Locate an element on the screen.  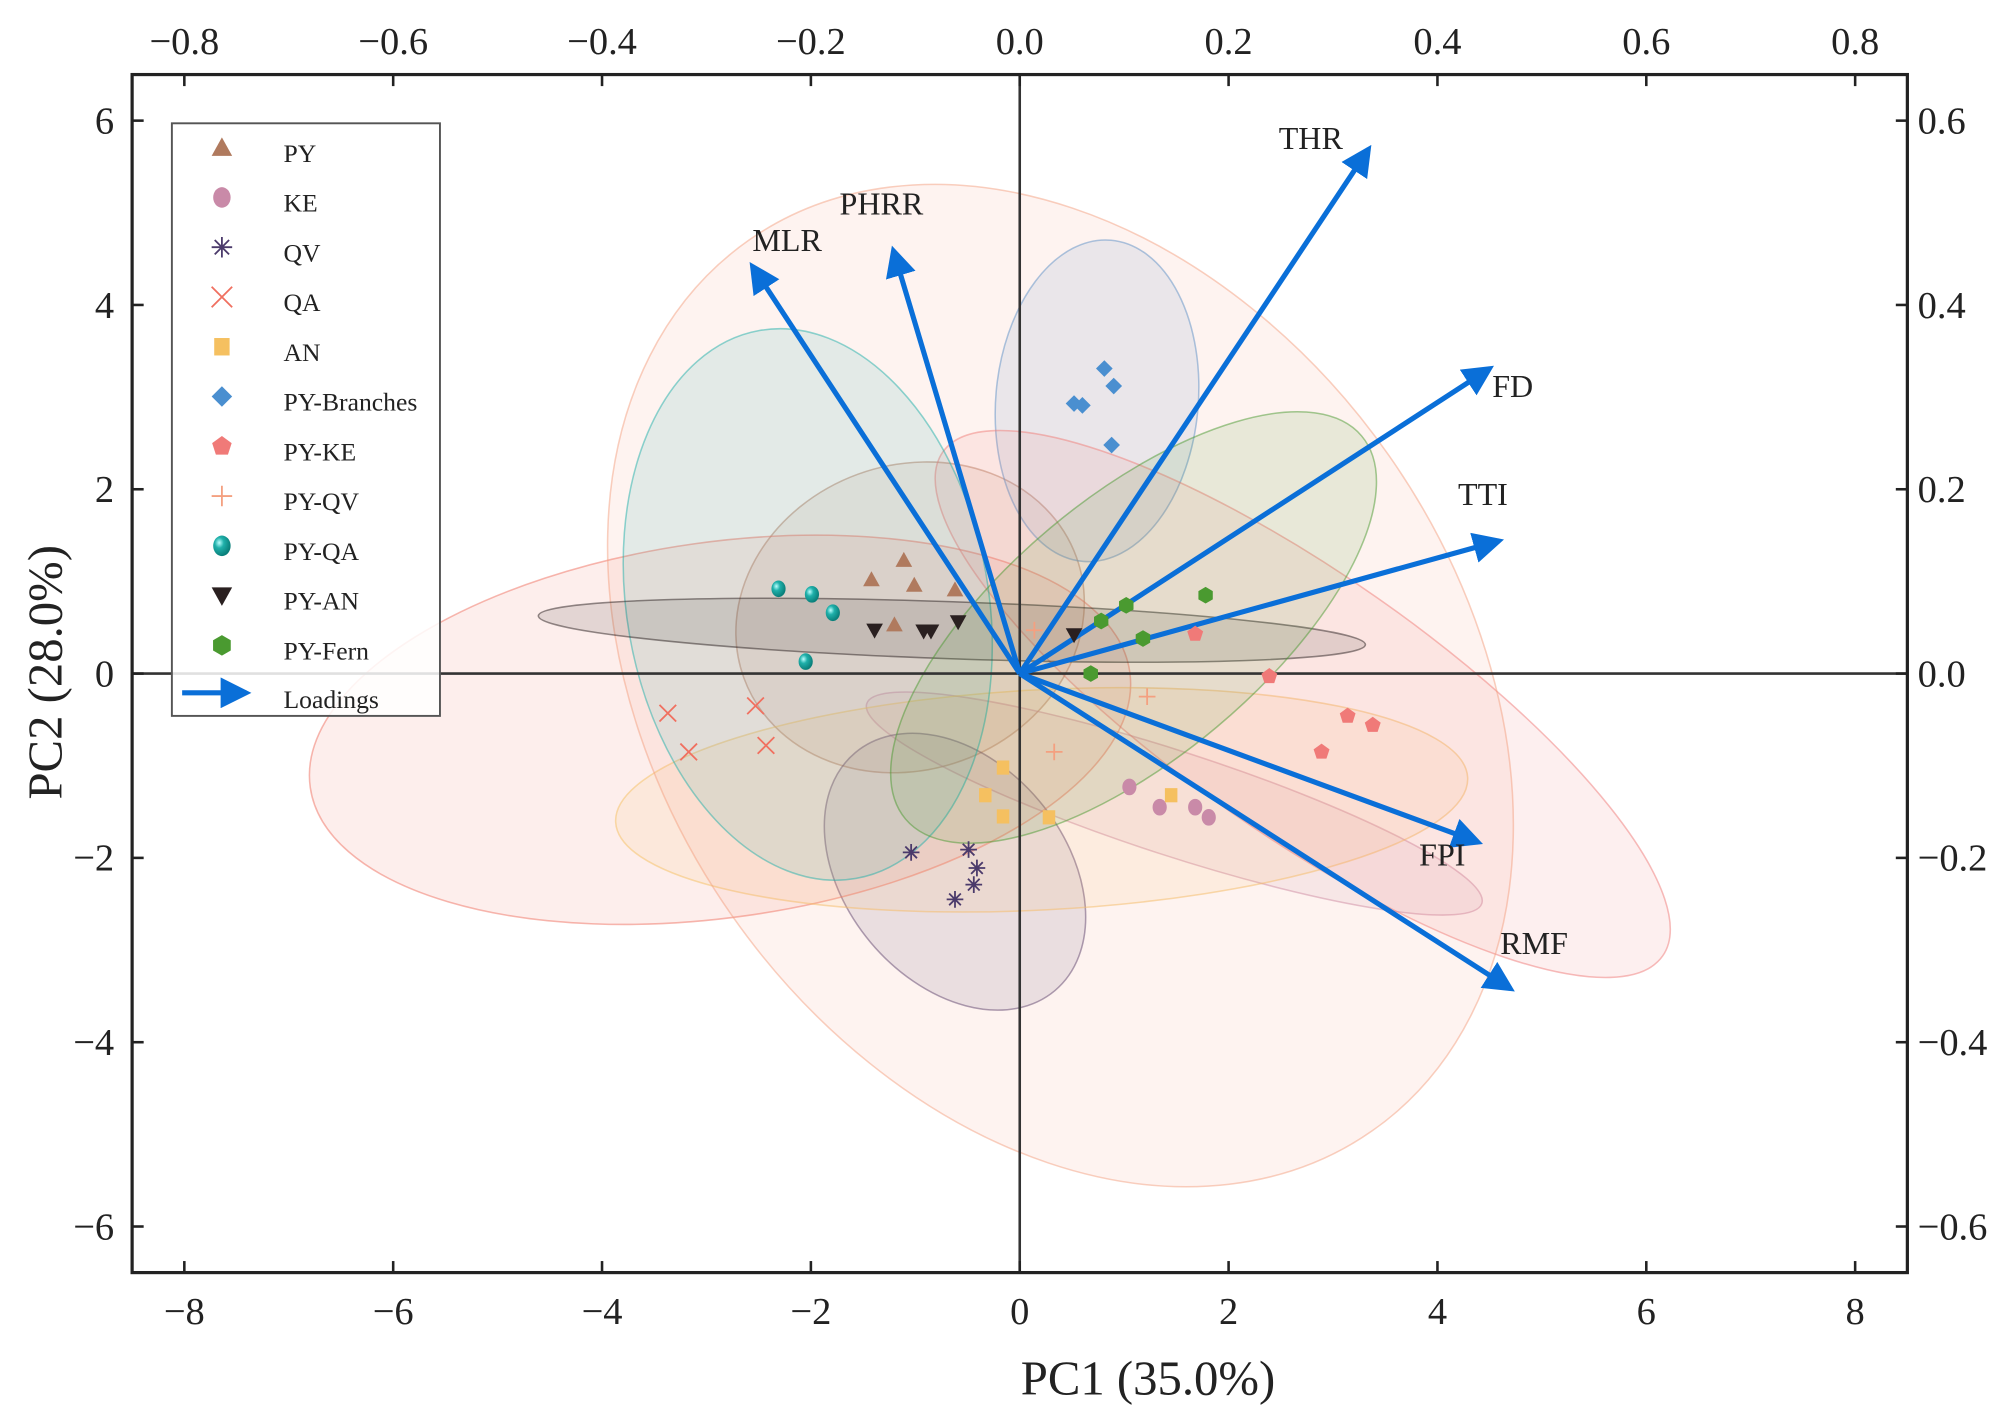
loading-label-tti: TTI is located at coordinates (1483, 494).